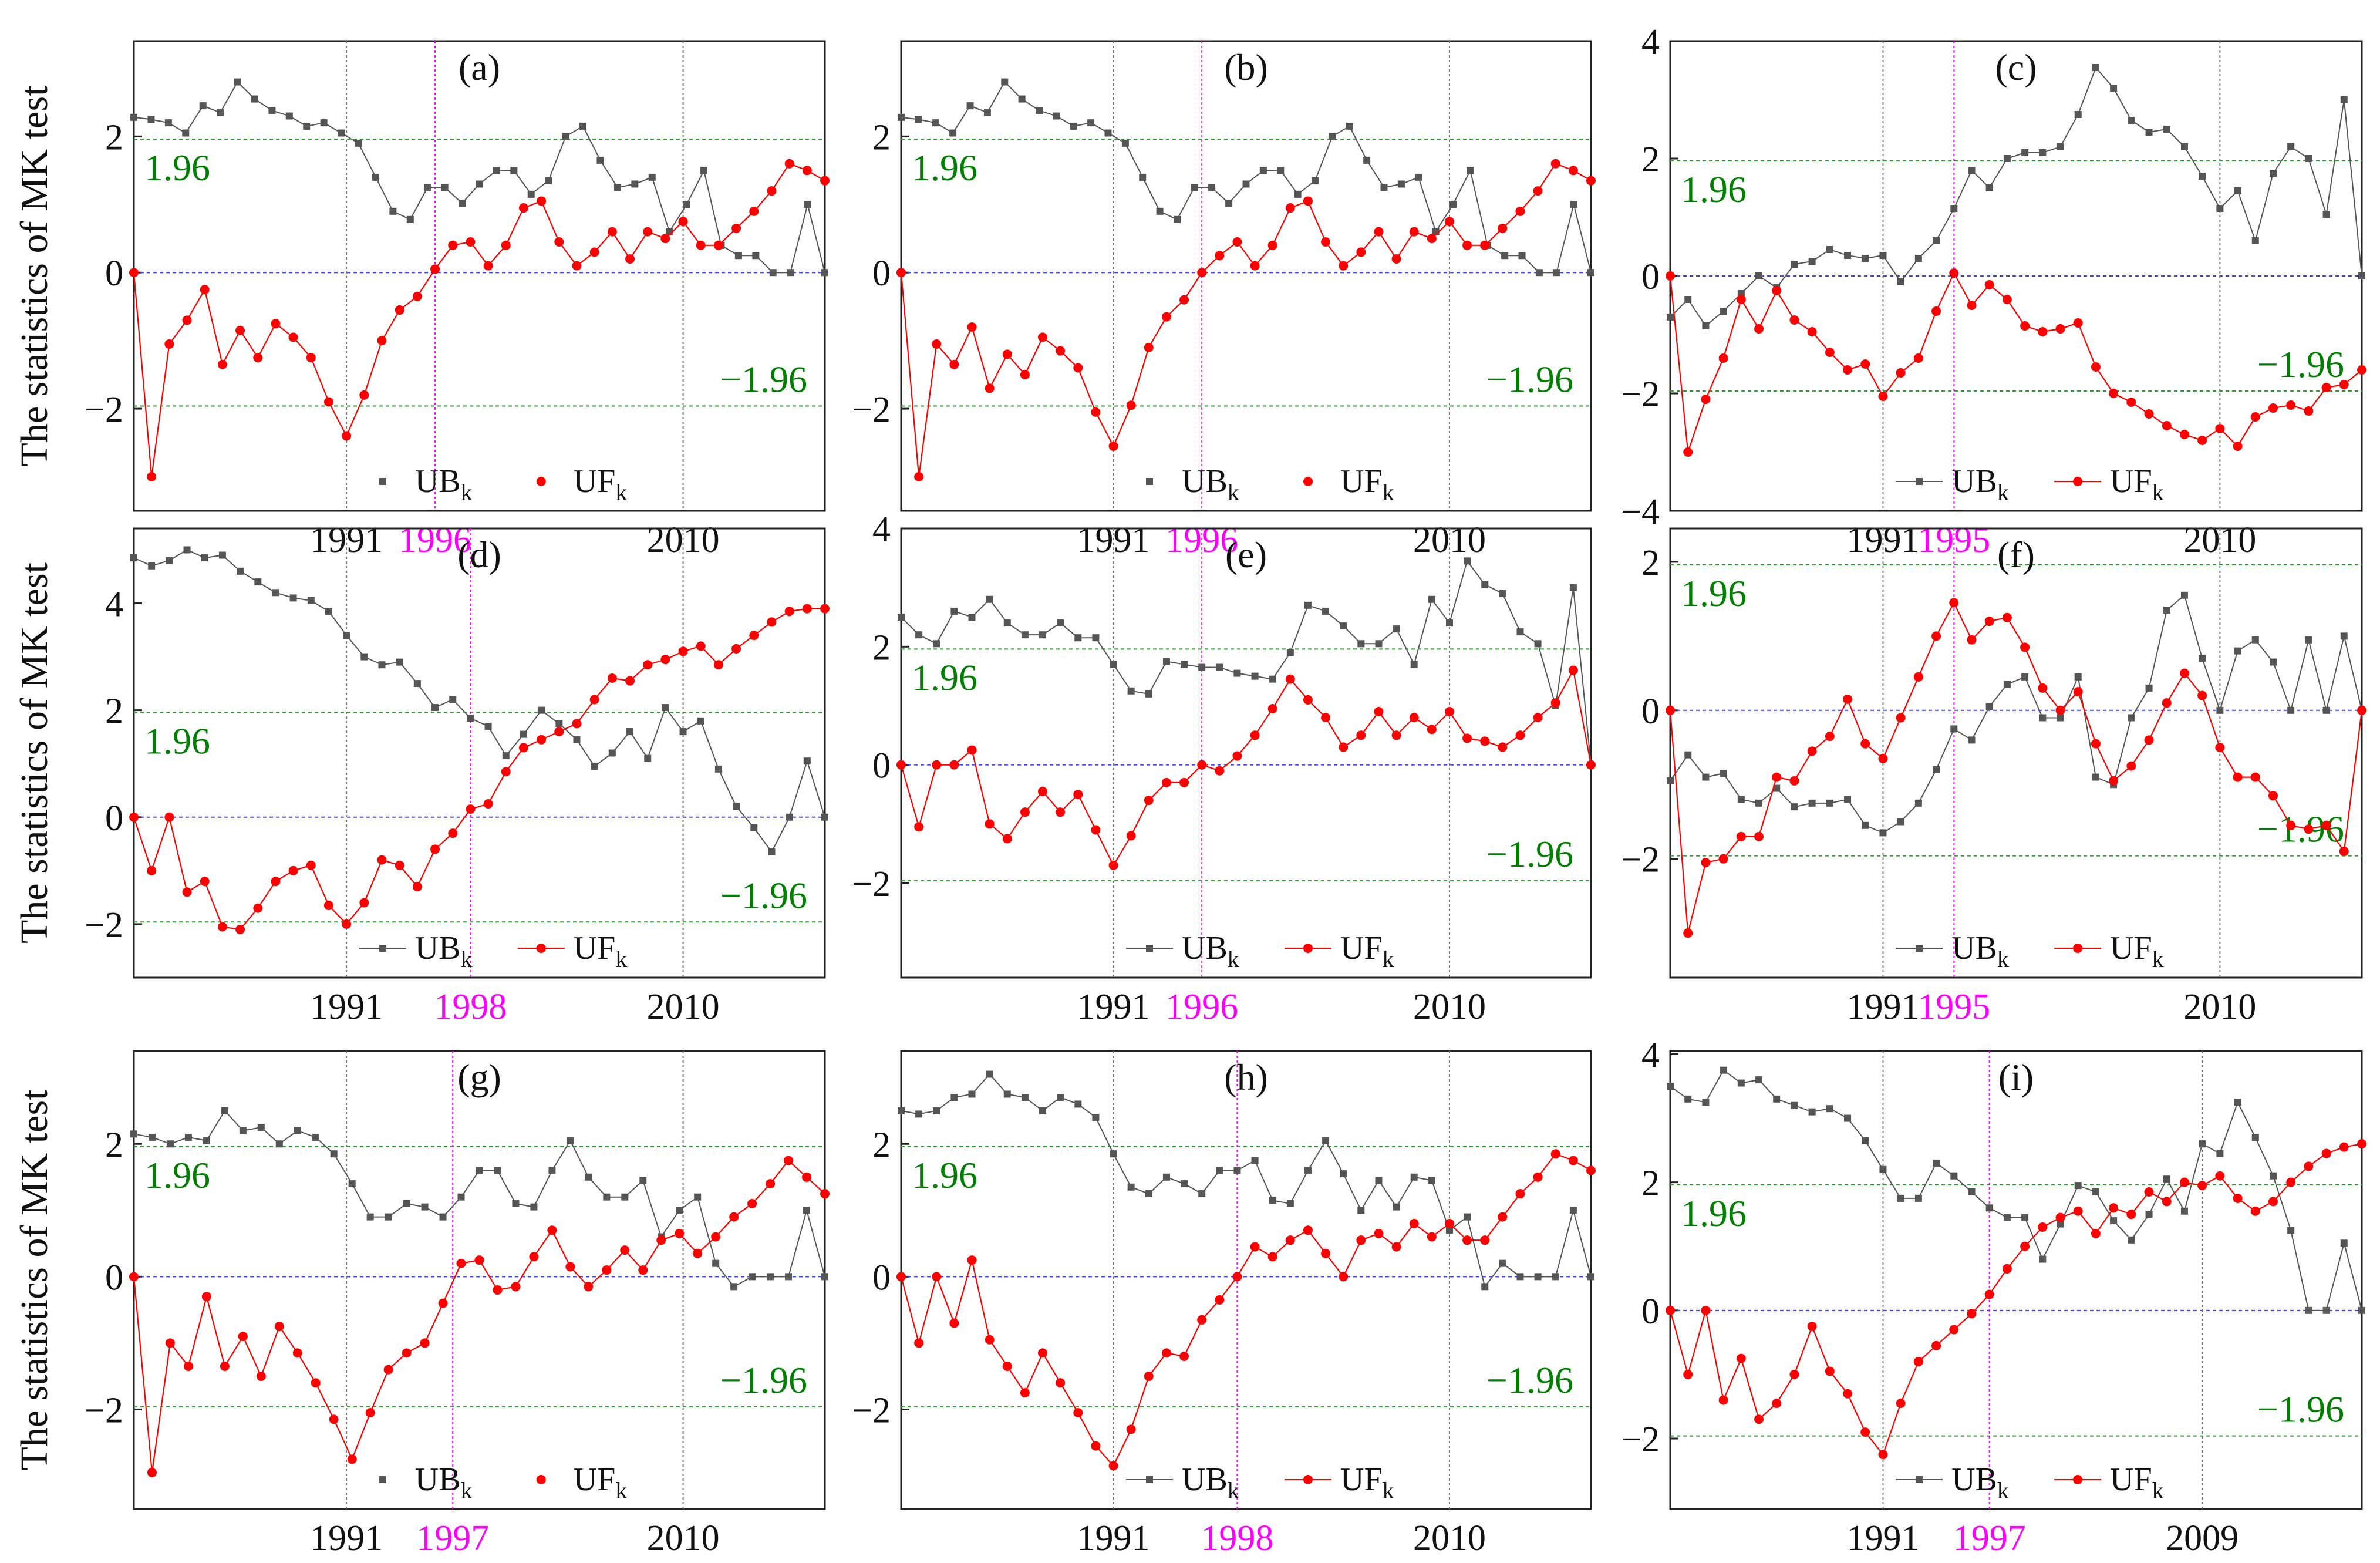 The height and width of the screenshot is (1563, 2380). Describe the element at coordinates (881, 766) in the screenshot. I see `y-tick-label: 0` at that location.